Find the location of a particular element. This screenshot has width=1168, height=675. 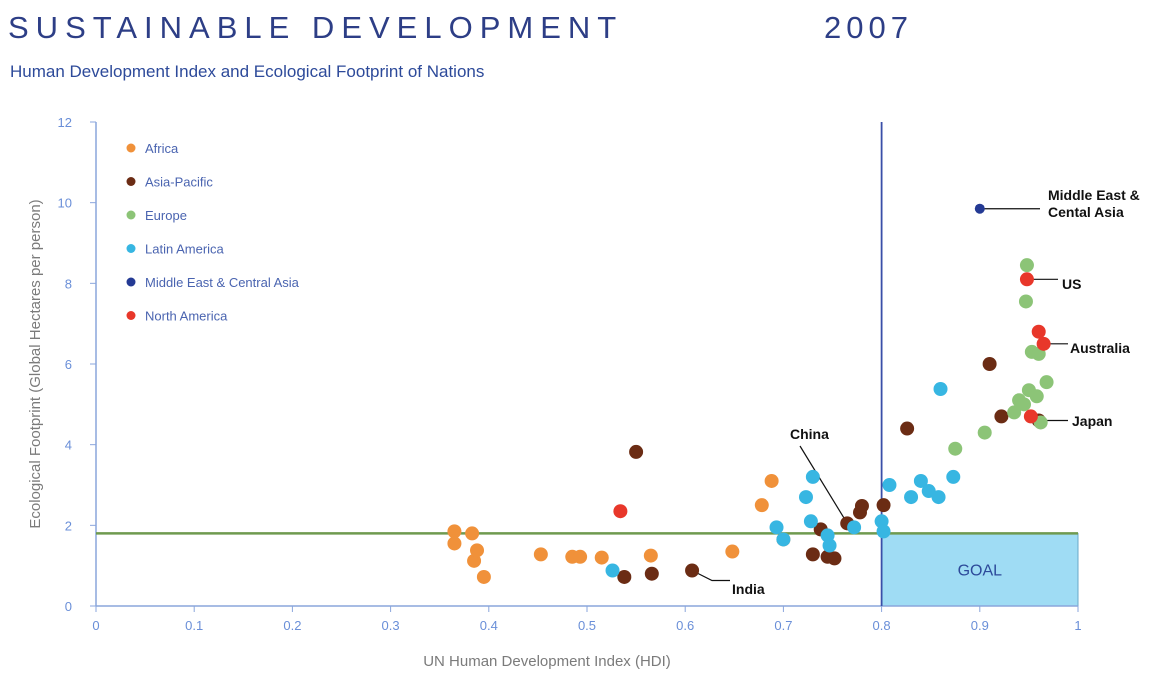

annotation-label-us-line: US is located at coordinates (1071, 284).